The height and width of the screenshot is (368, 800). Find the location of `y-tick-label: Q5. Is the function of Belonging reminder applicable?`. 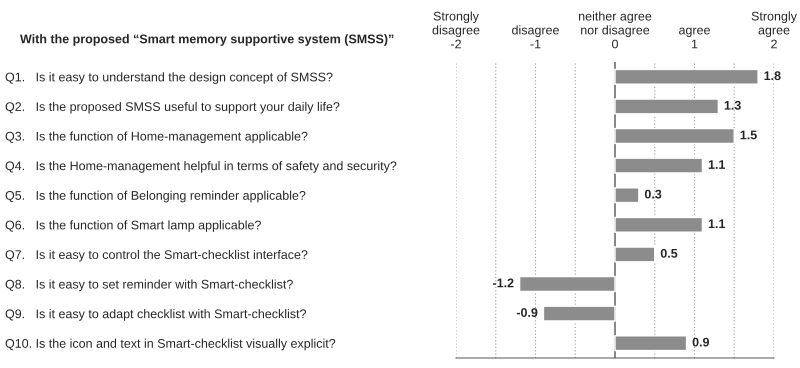

y-tick-label: Q5. Is the function of Belonging reminder applicable? is located at coordinates (156, 196).